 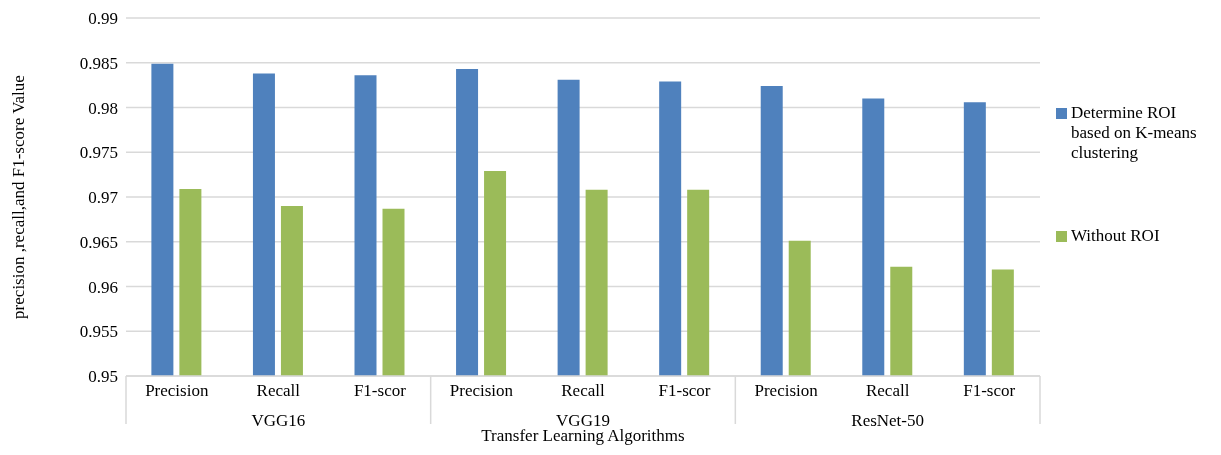 I want to click on legend-label: Determine ROI based on K-means clustering, so click(x=1134, y=133).